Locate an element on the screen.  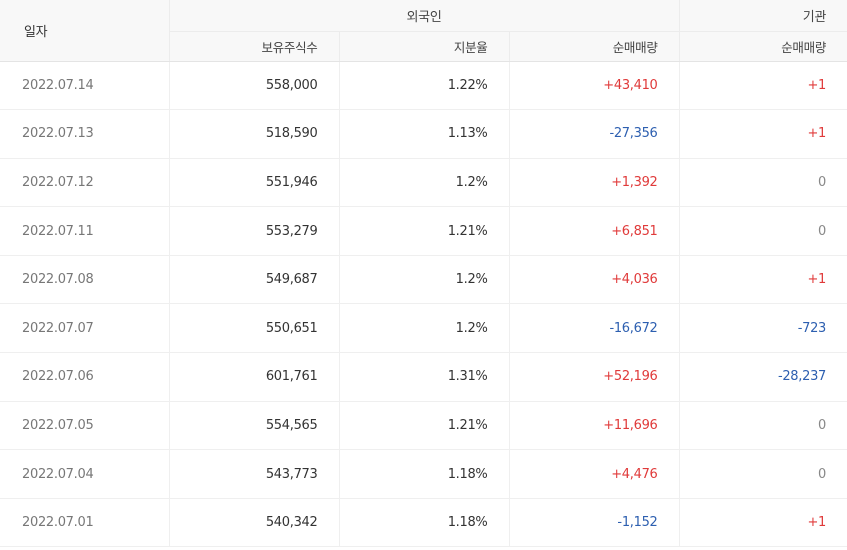
holdings-cell: 543,773 is located at coordinates (254, 474).